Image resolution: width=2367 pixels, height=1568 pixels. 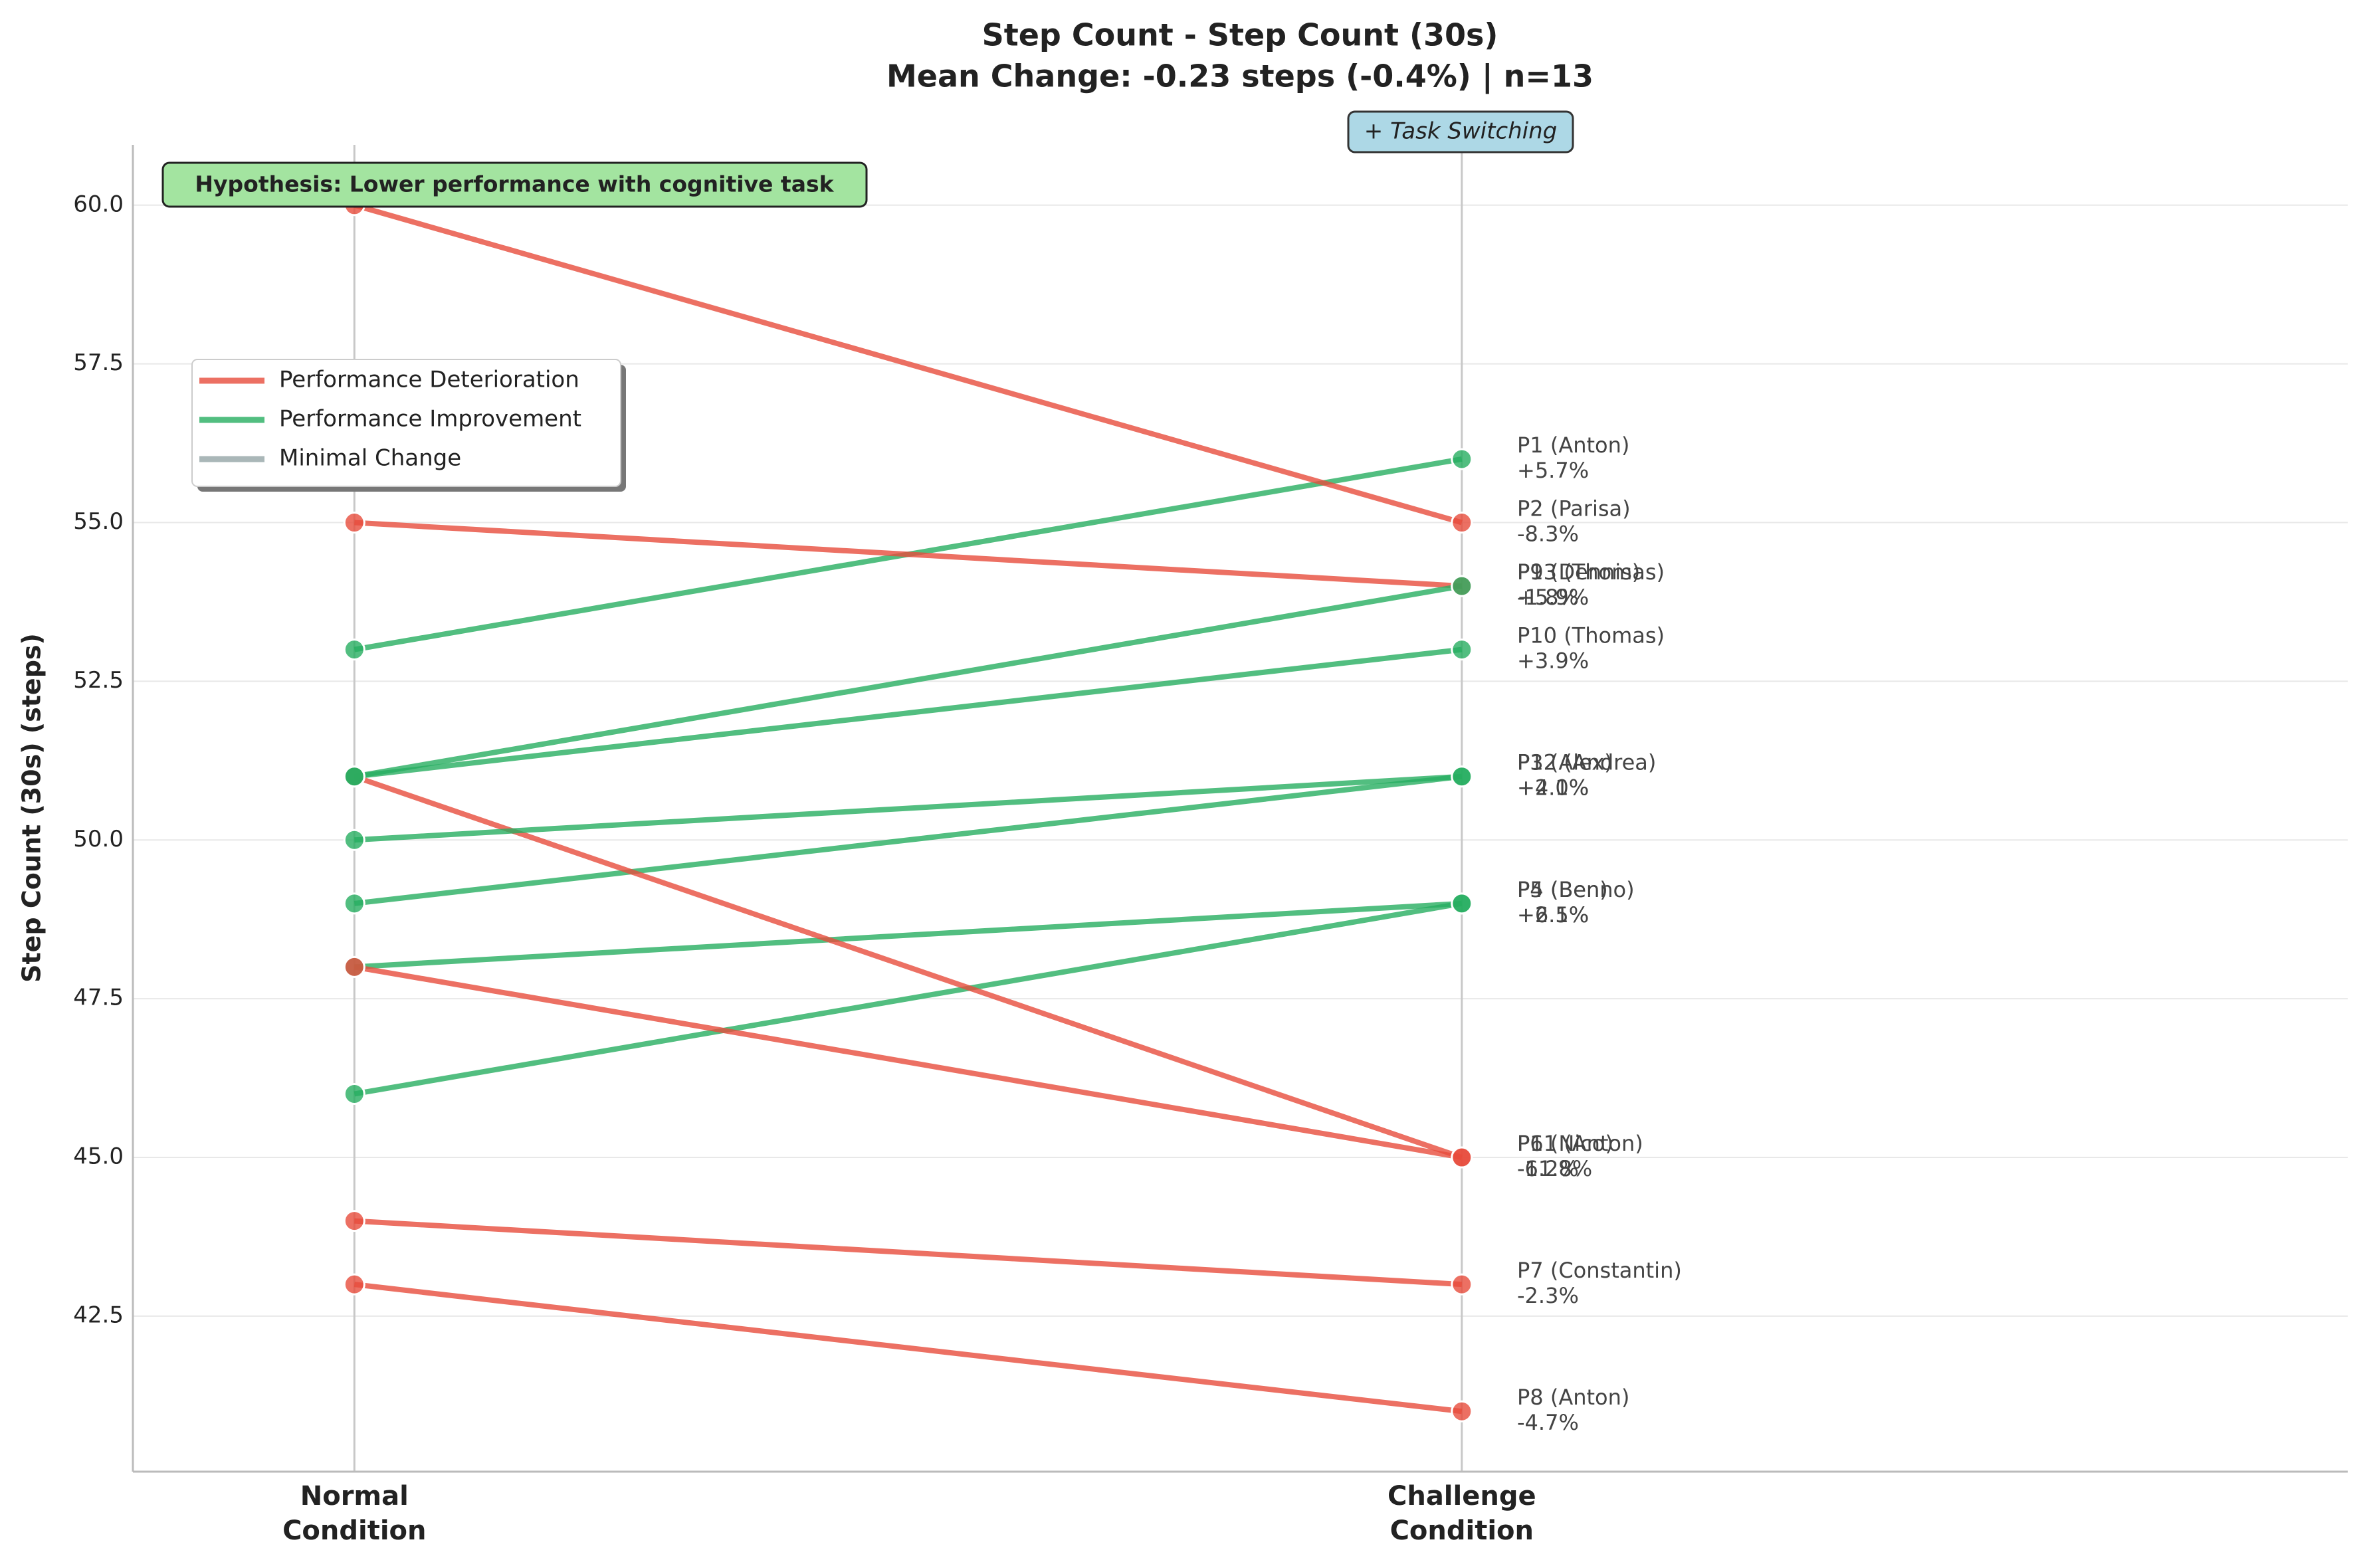 I want to click on legend-label: Performance Improvement, so click(x=430, y=419).